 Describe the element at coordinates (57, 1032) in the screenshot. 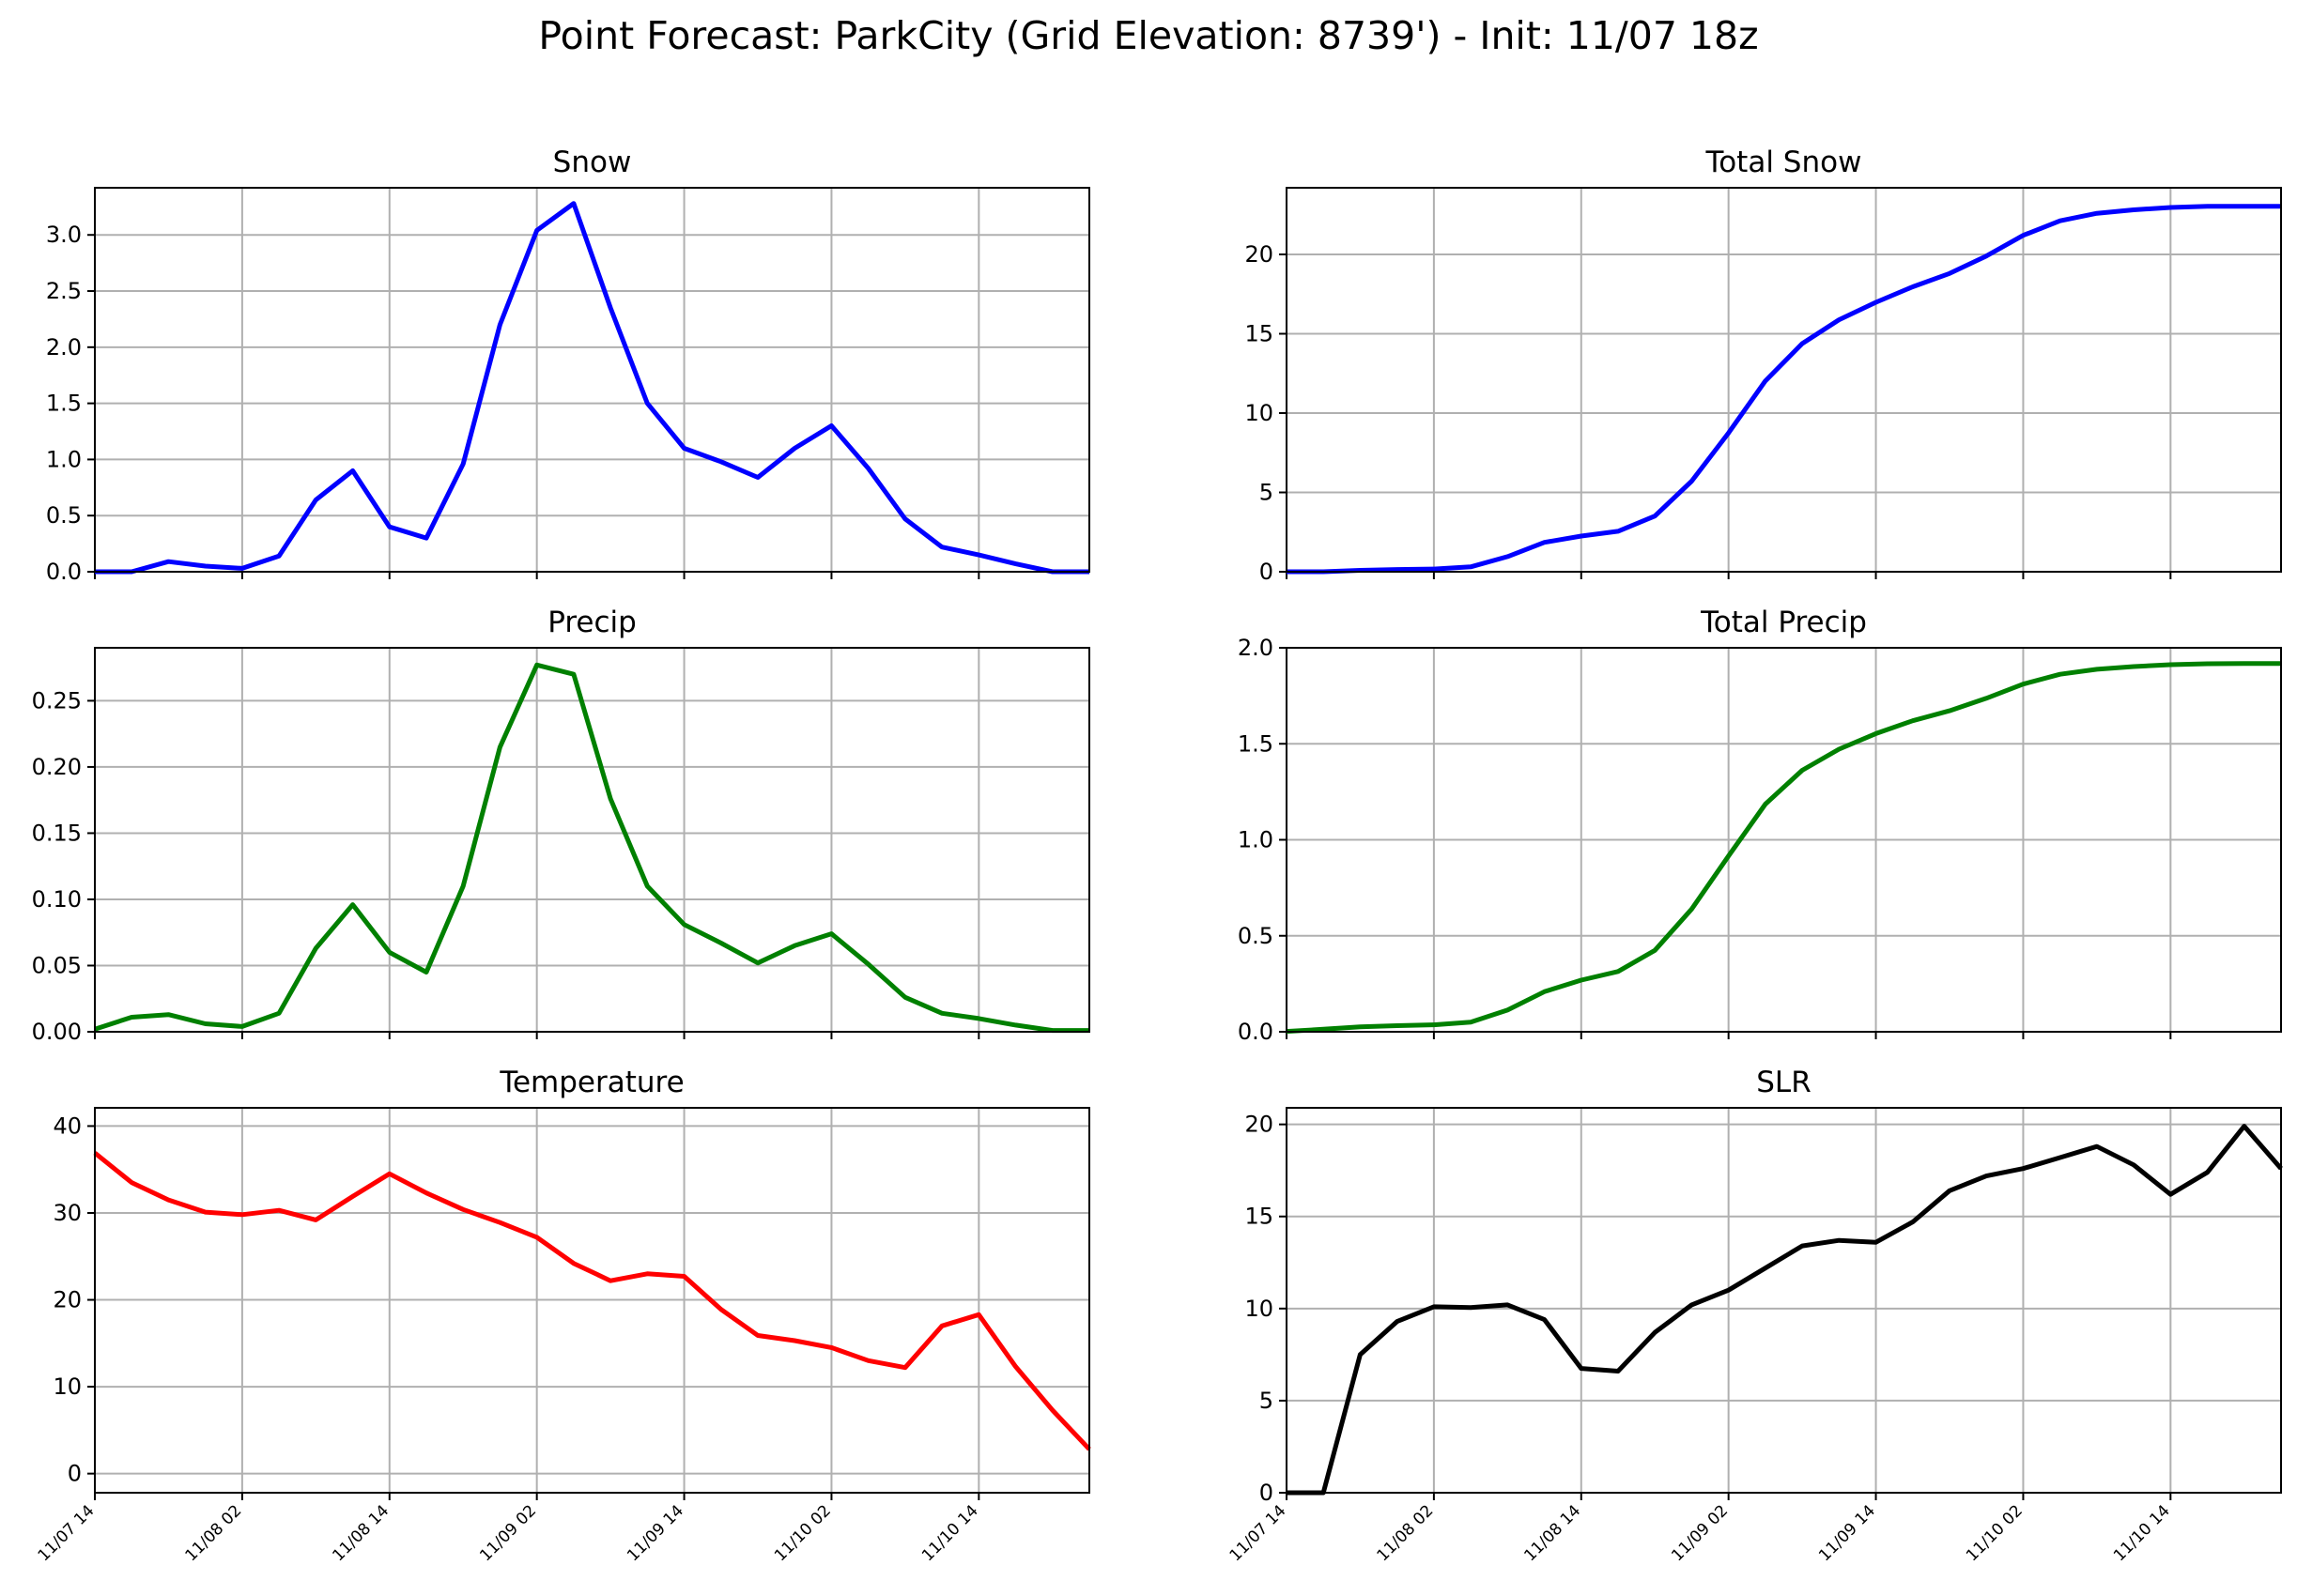

I see `y-tick-label: 0.00` at that location.